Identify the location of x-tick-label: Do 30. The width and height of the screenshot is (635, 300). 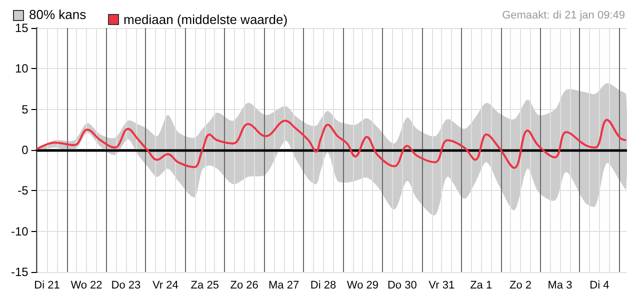
(402, 286).